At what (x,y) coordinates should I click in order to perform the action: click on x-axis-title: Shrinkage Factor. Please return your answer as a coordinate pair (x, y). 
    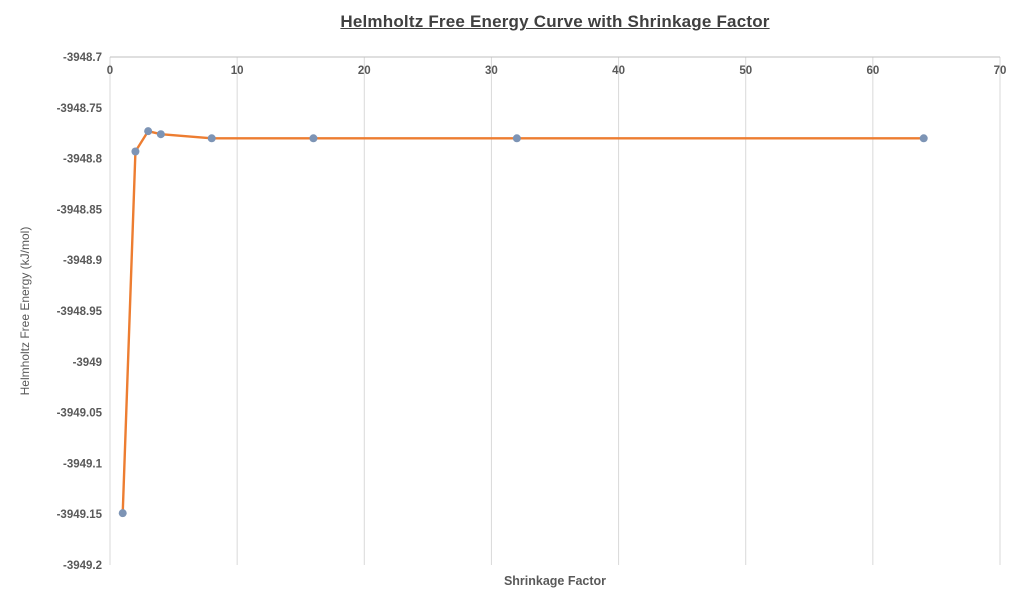
    Looking at the image, I should click on (555, 581).